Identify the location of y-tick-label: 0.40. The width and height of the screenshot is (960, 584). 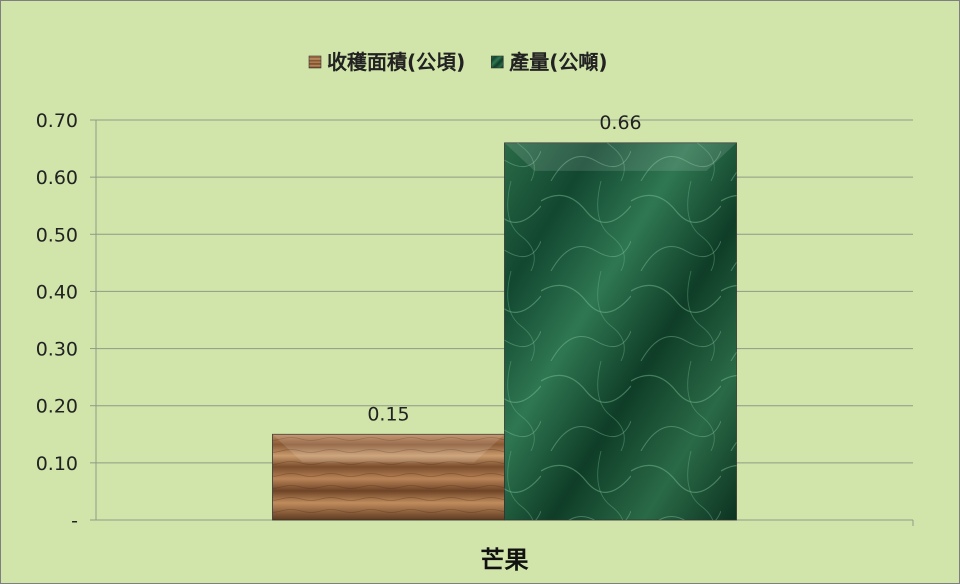
(57, 292).